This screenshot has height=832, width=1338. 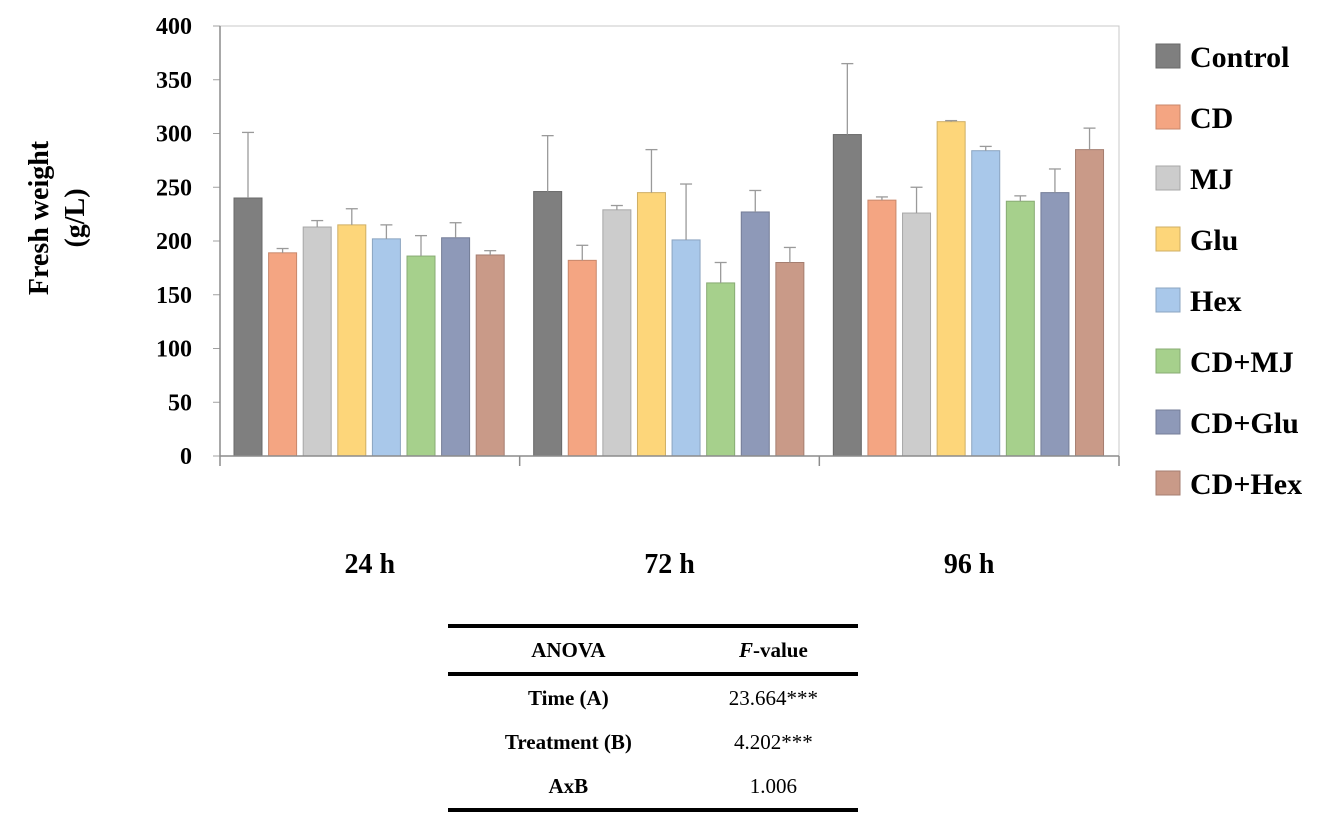 What do you see at coordinates (969, 564) in the screenshot?
I see `x-category-label: 96 h` at bounding box center [969, 564].